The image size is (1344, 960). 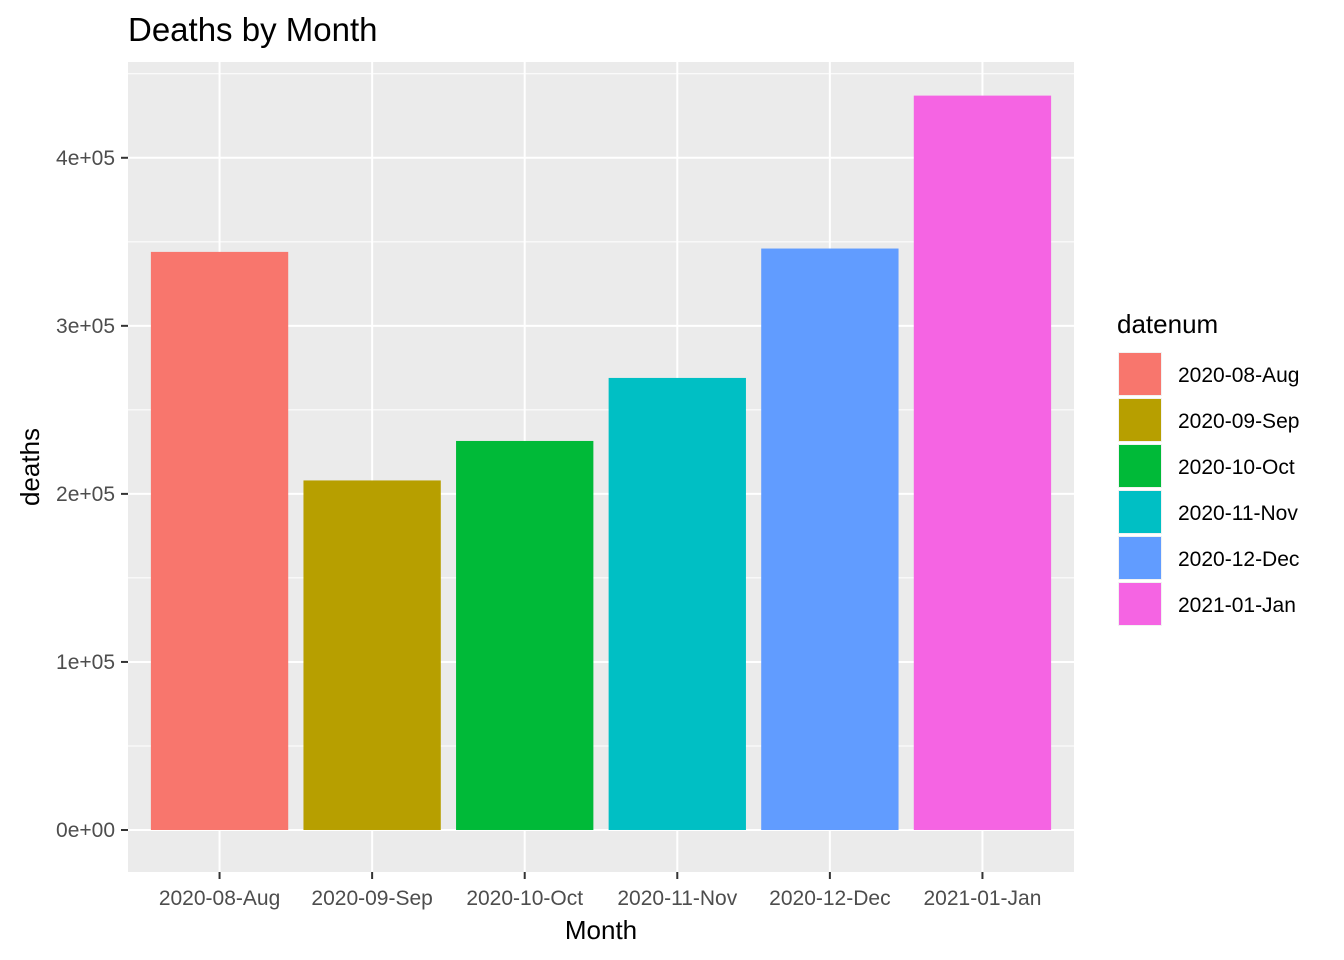 I want to click on legend-label: 2021-01-Jan, so click(x=1237, y=605).